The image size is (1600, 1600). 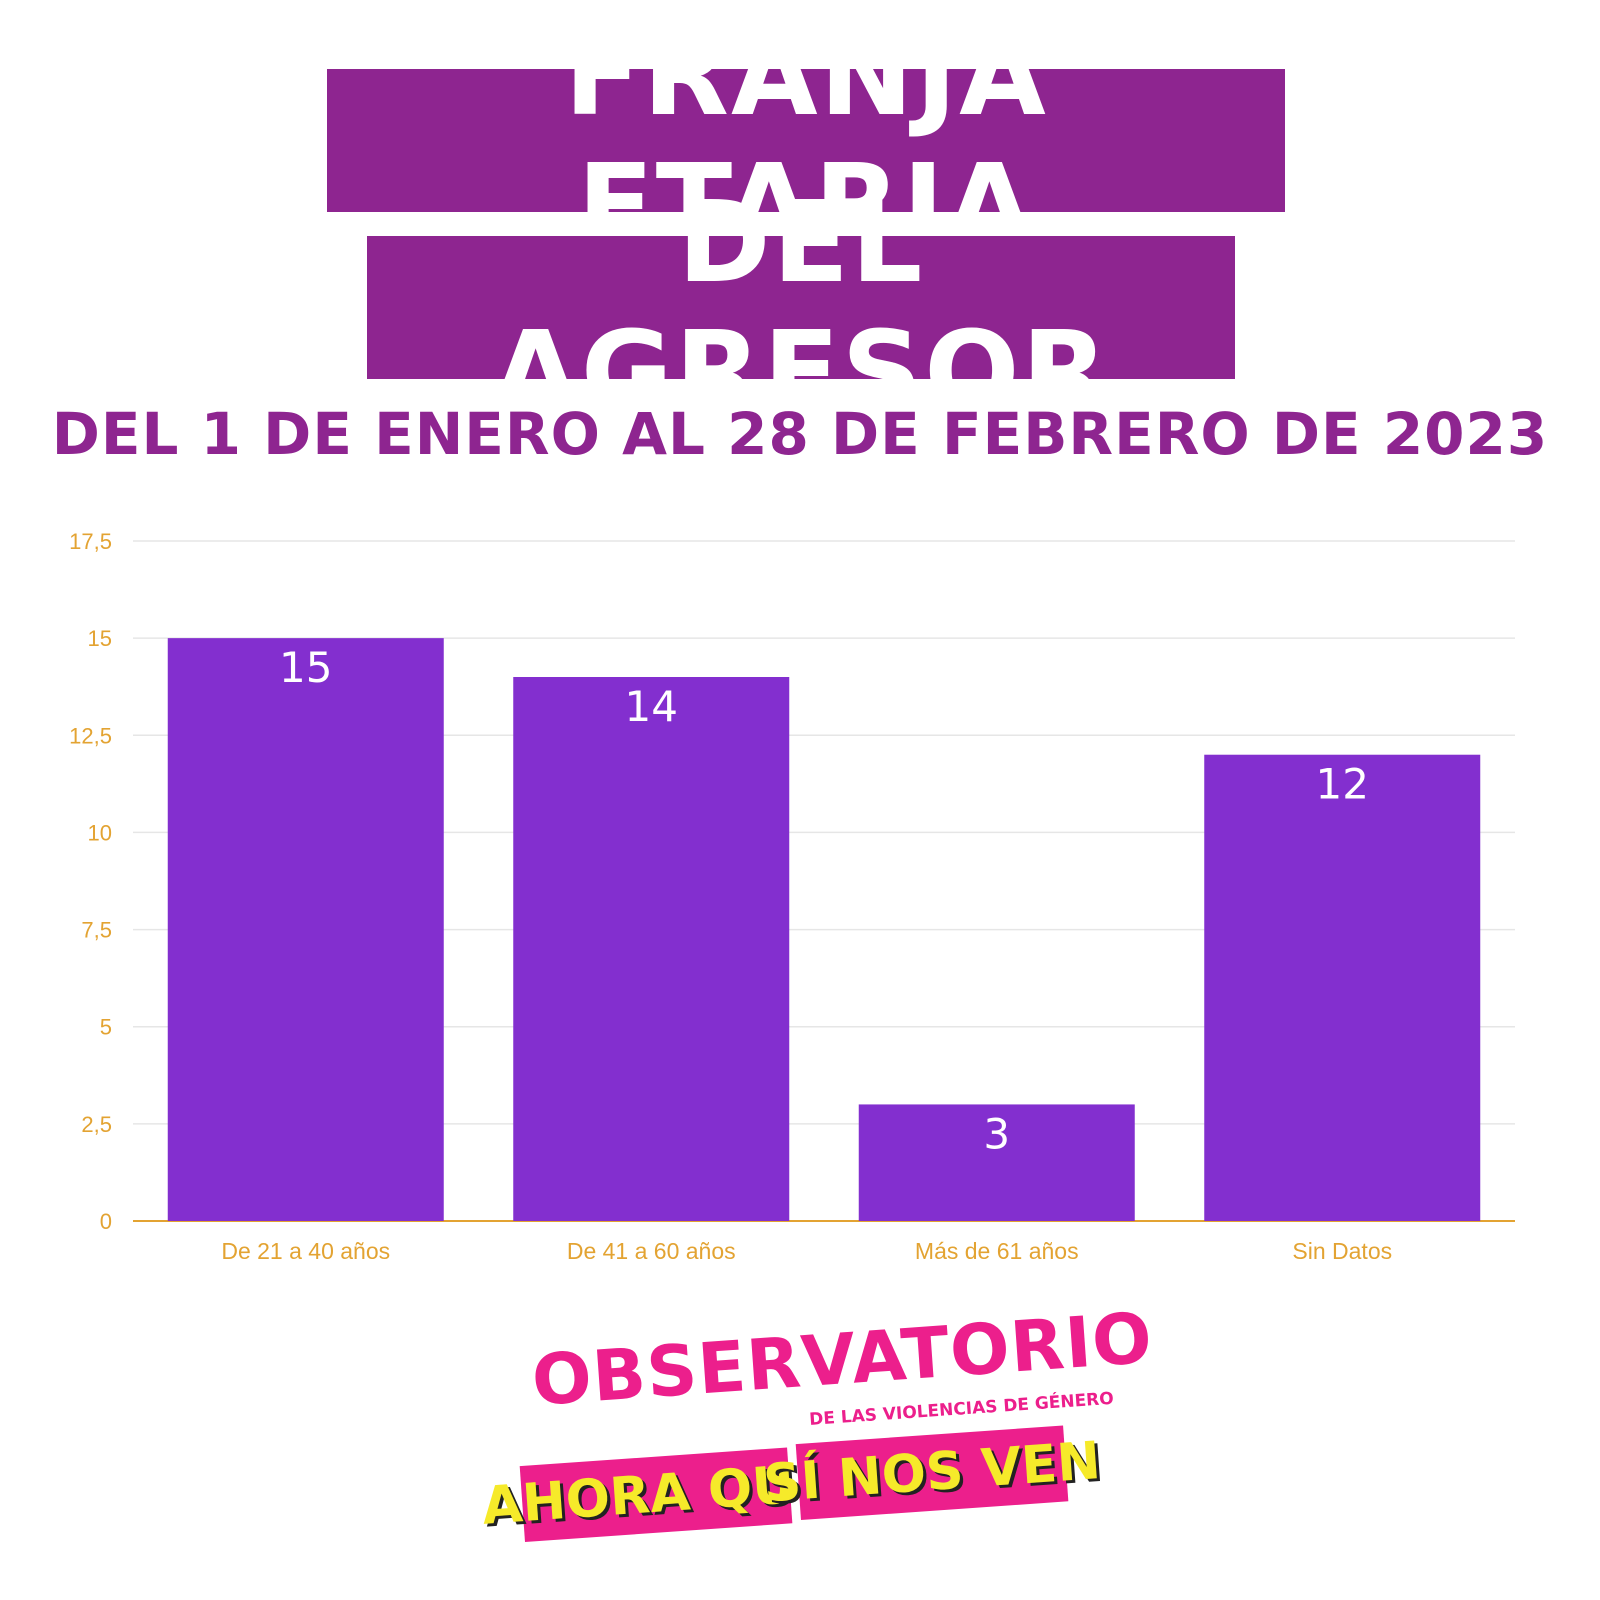 What do you see at coordinates (96, 930) in the screenshot?
I see `y-tick-label: 7,5` at bounding box center [96, 930].